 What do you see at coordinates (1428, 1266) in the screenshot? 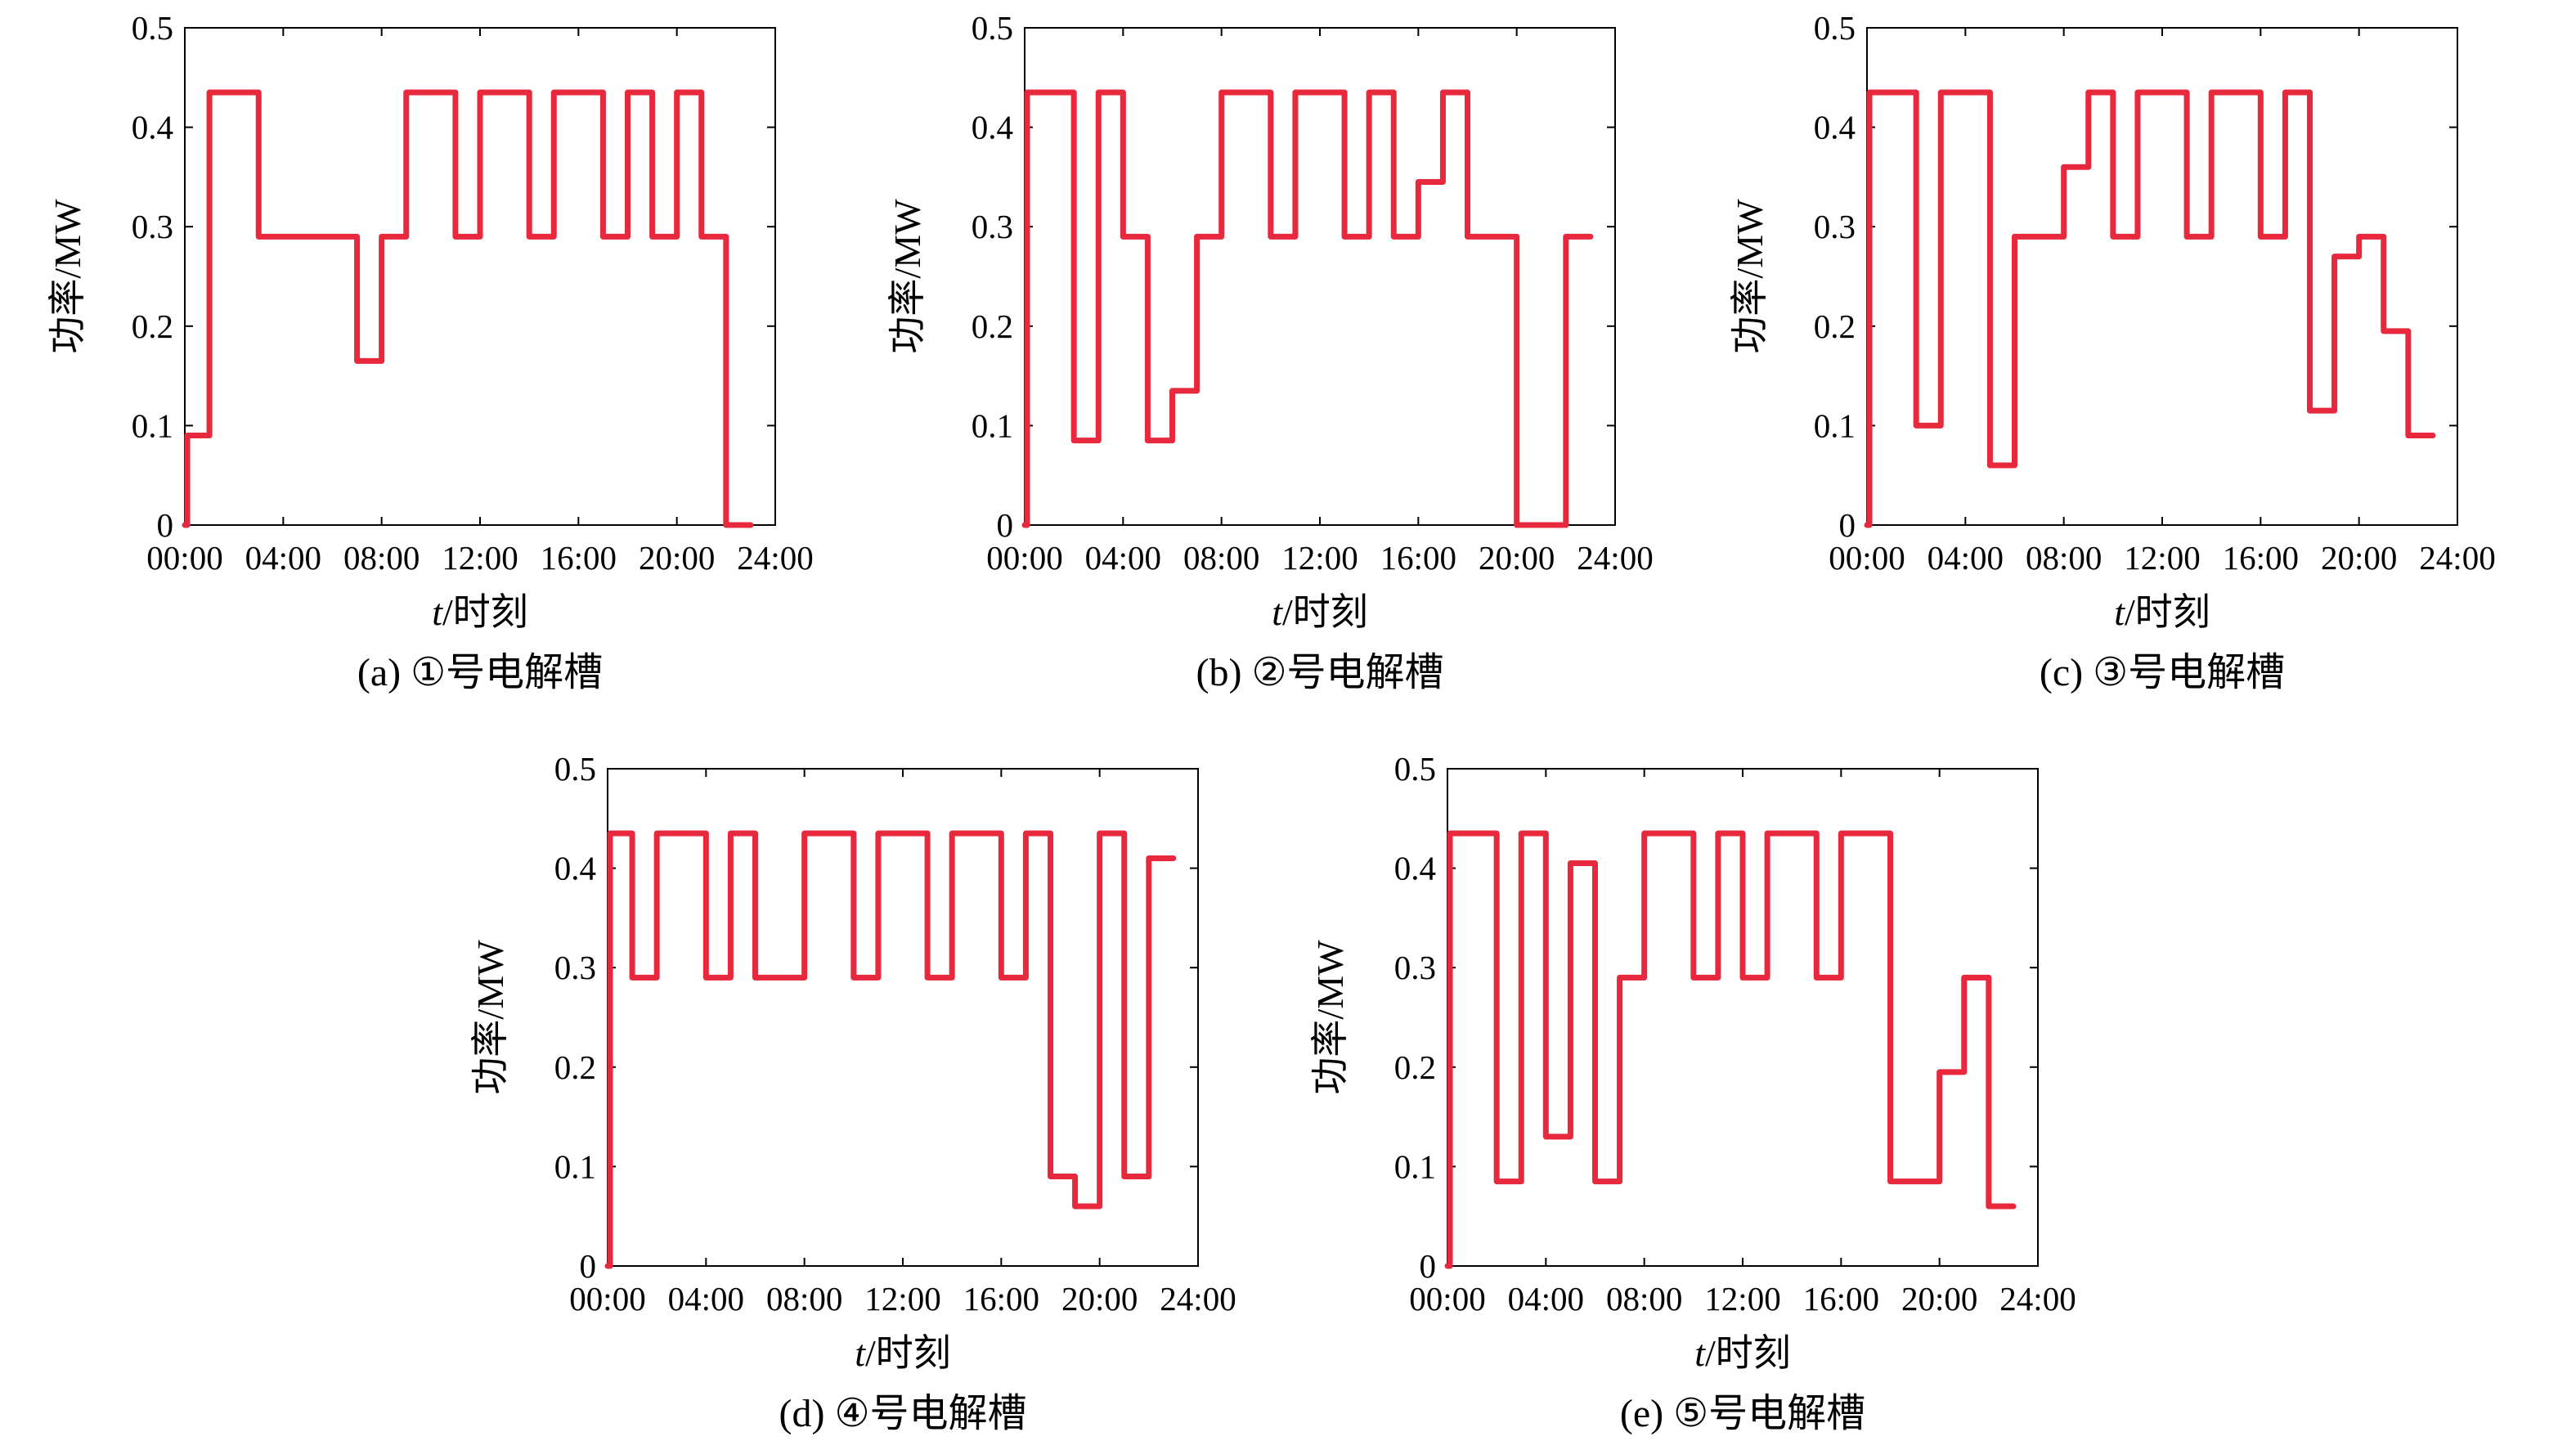
I see `y-tick-label: 0` at bounding box center [1428, 1266].